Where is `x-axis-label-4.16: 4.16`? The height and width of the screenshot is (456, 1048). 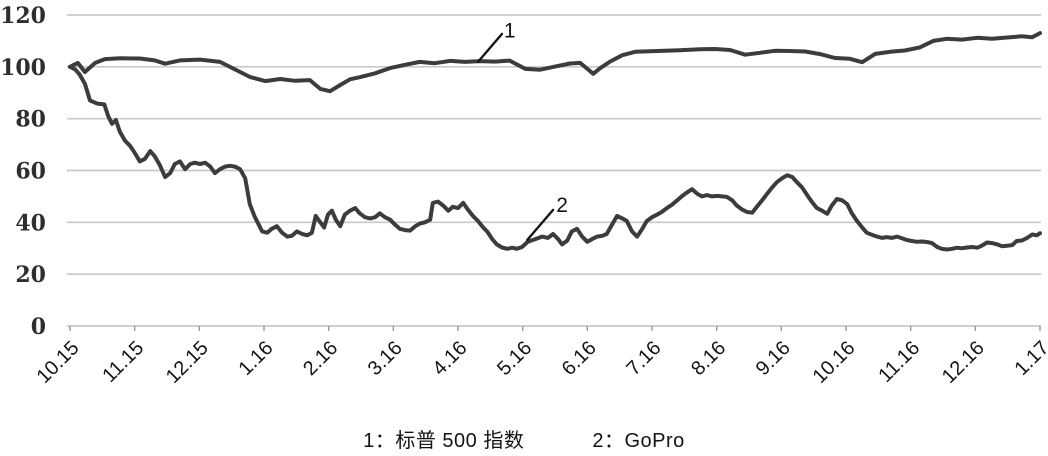
x-axis-label-4.16: 4.16 is located at coordinates (449, 358).